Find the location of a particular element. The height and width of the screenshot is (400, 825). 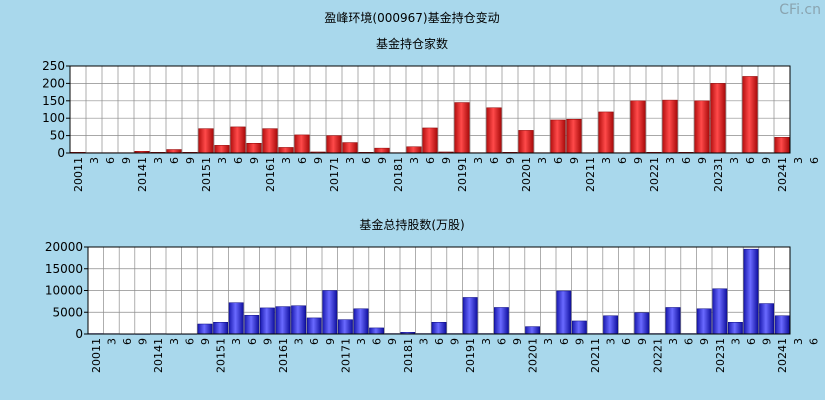

y-tick-label: 15000 is located at coordinates (64, 269).